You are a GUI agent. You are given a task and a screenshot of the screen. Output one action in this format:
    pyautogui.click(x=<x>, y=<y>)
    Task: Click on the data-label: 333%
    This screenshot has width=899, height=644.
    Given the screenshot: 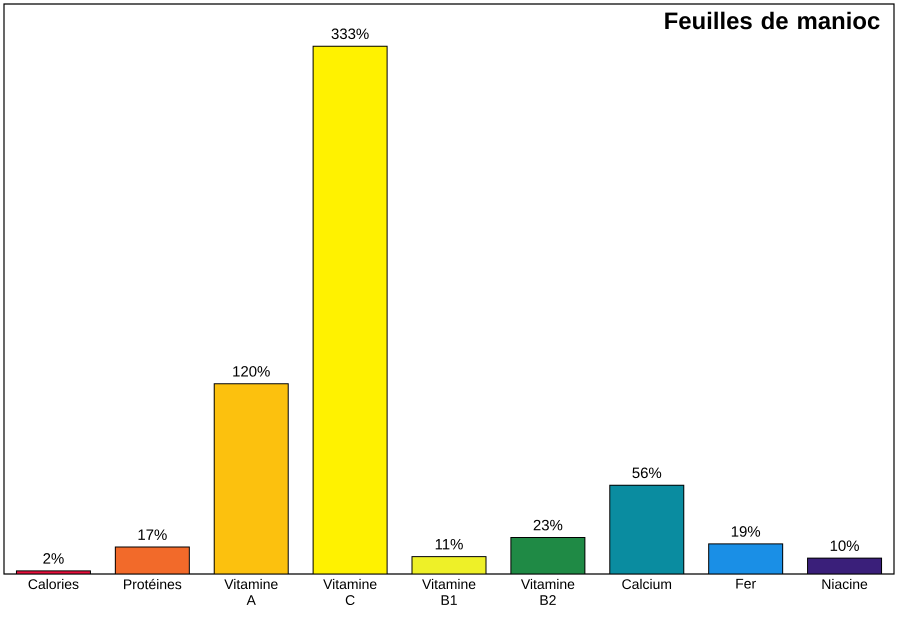 What is the action you would take?
    pyautogui.click(x=350, y=34)
    